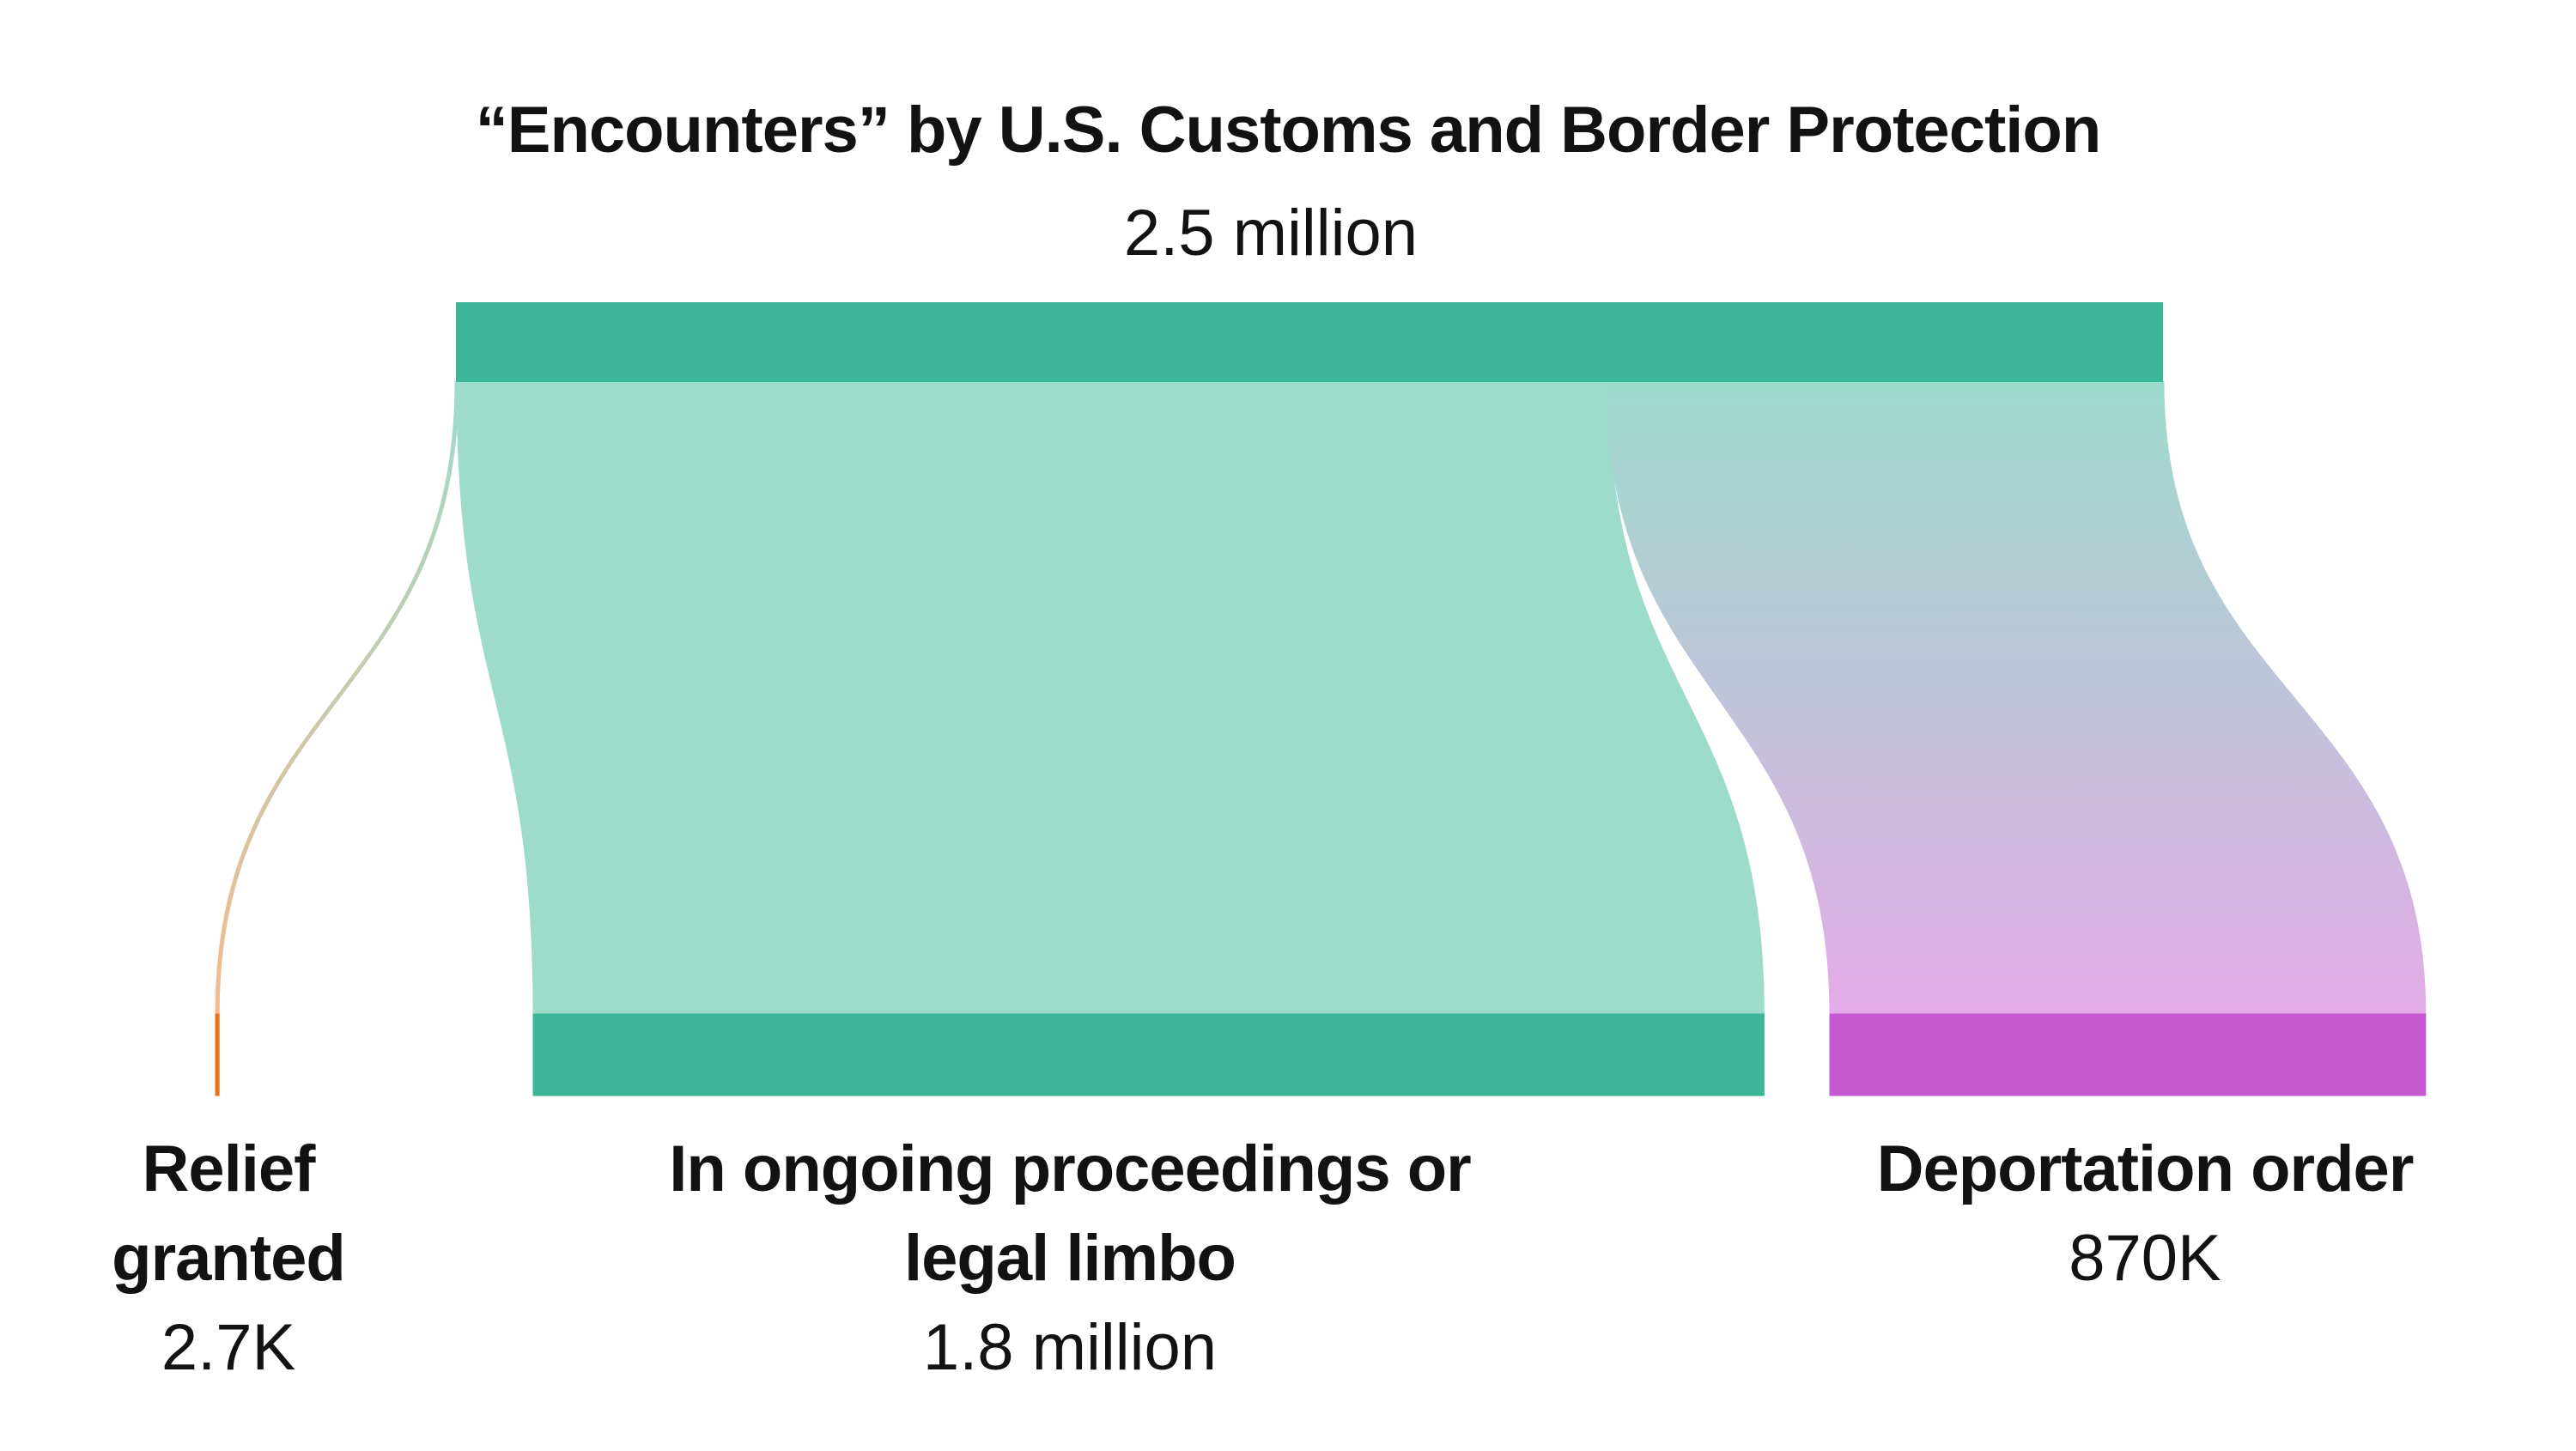  I want to click on target-name: In ongoing proceedings or legal limbo, so click(1070, 1213).